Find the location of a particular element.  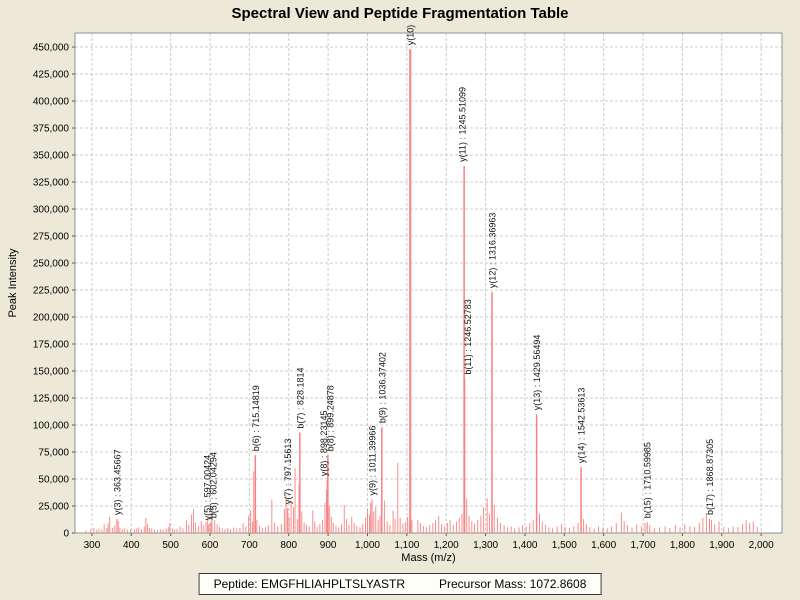

peak-label: b(17) : 1868.87305 is located at coordinates (710, 477).